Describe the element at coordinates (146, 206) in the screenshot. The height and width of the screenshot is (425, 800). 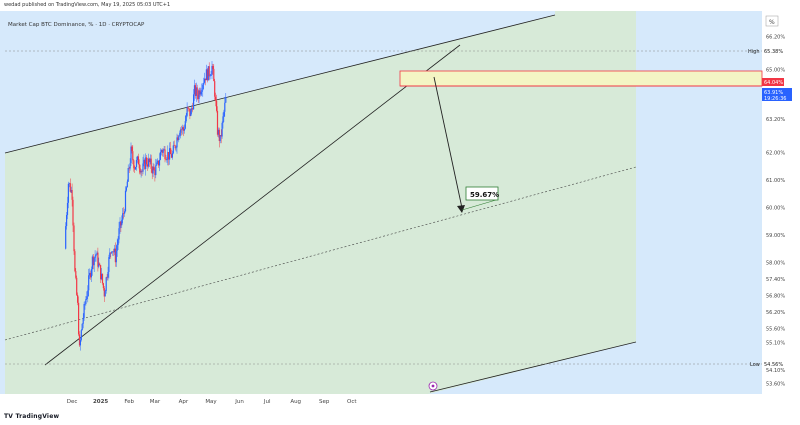
I see `candlestick-series` at that location.